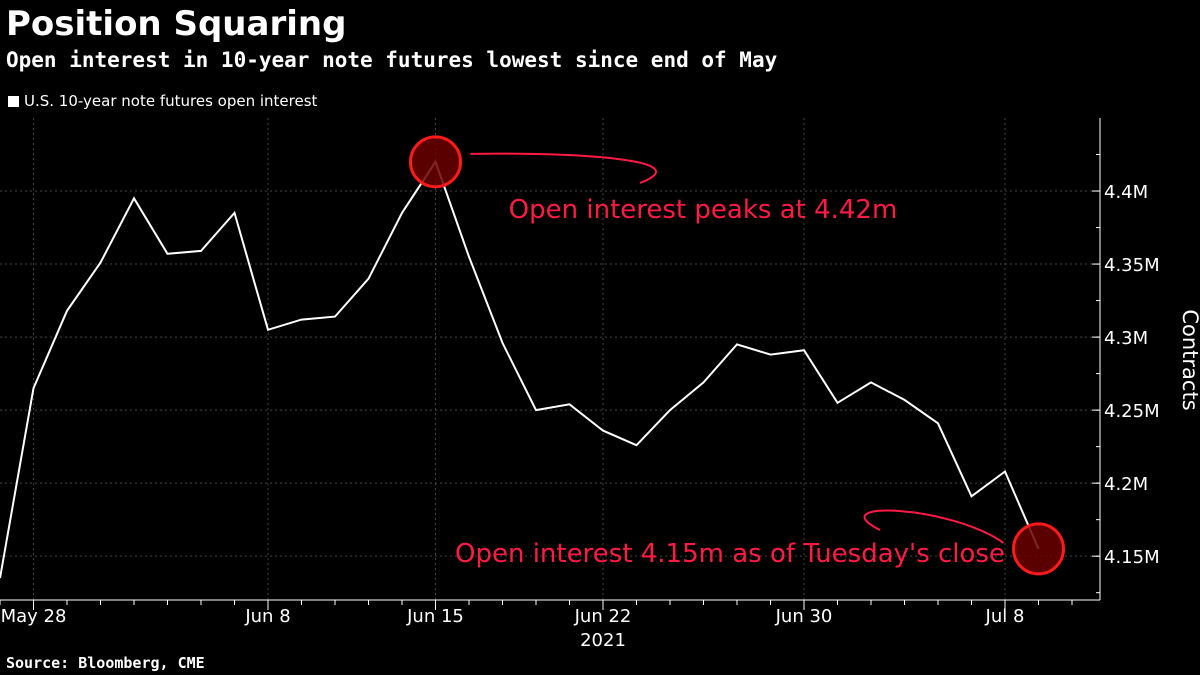 Image resolution: width=1200 pixels, height=675 pixels. Describe the element at coordinates (1132, 557) in the screenshot. I see `y-tick-label: 4.15M` at that location.